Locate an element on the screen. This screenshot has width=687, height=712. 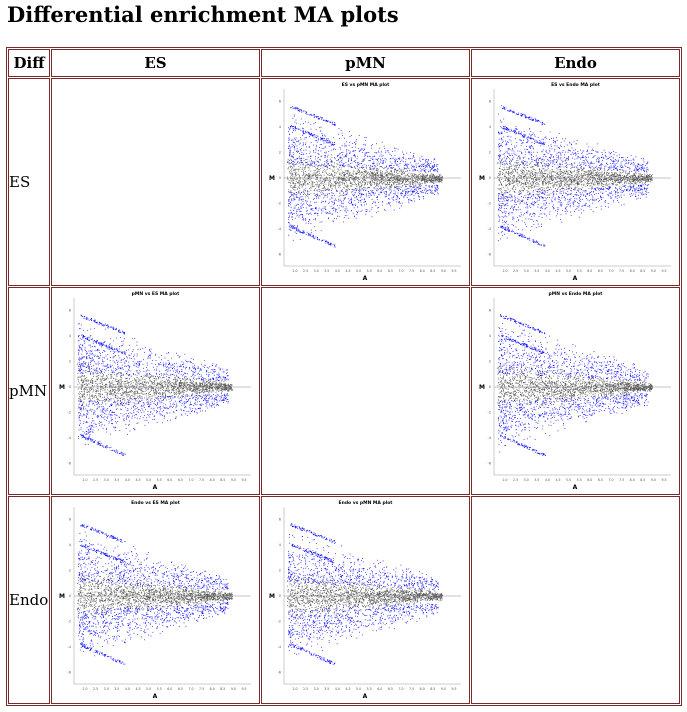
column-header-pmn: pMN is located at coordinates (365, 63).